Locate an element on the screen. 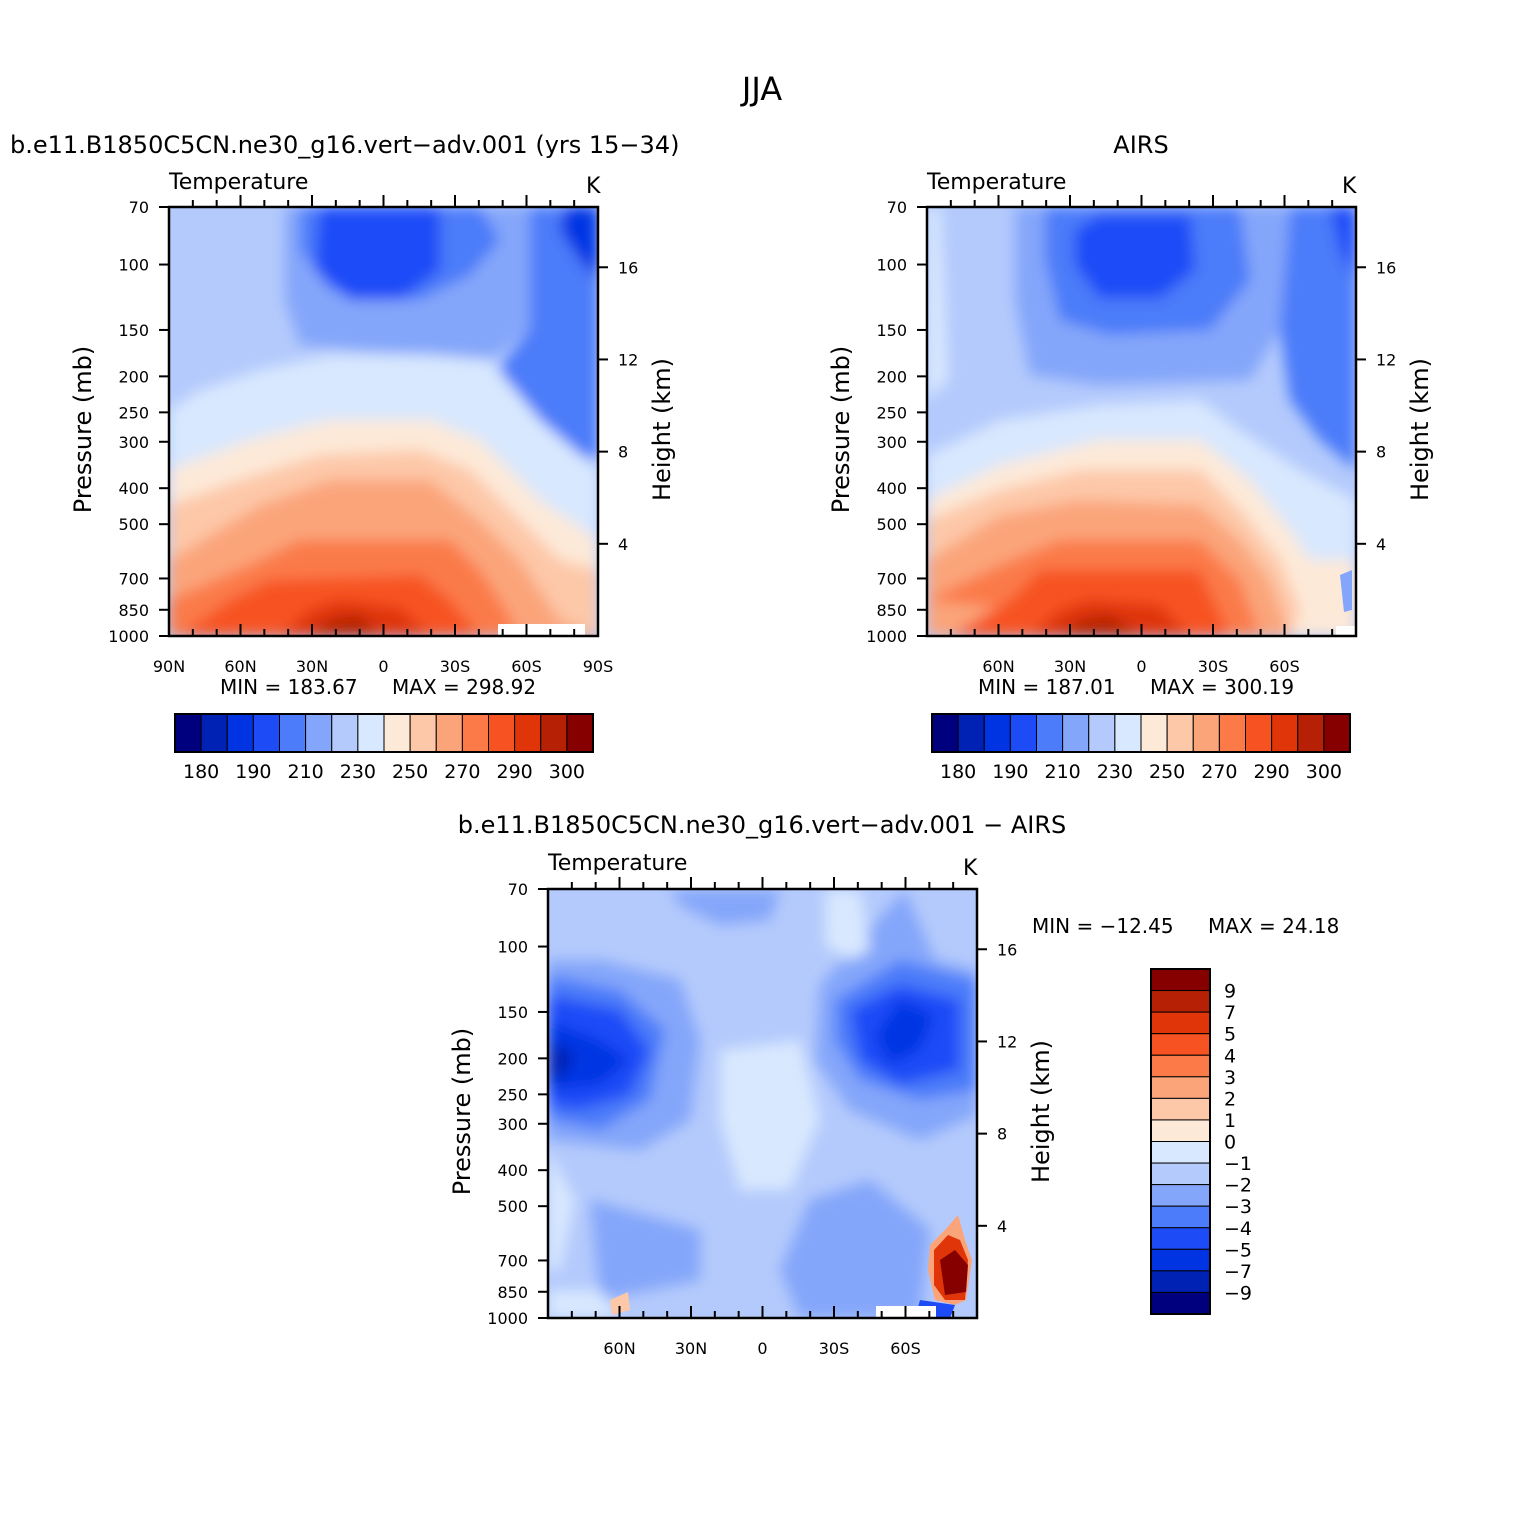 The image size is (1525, 1525). colorbar-label: 230 is located at coordinates (358, 772).